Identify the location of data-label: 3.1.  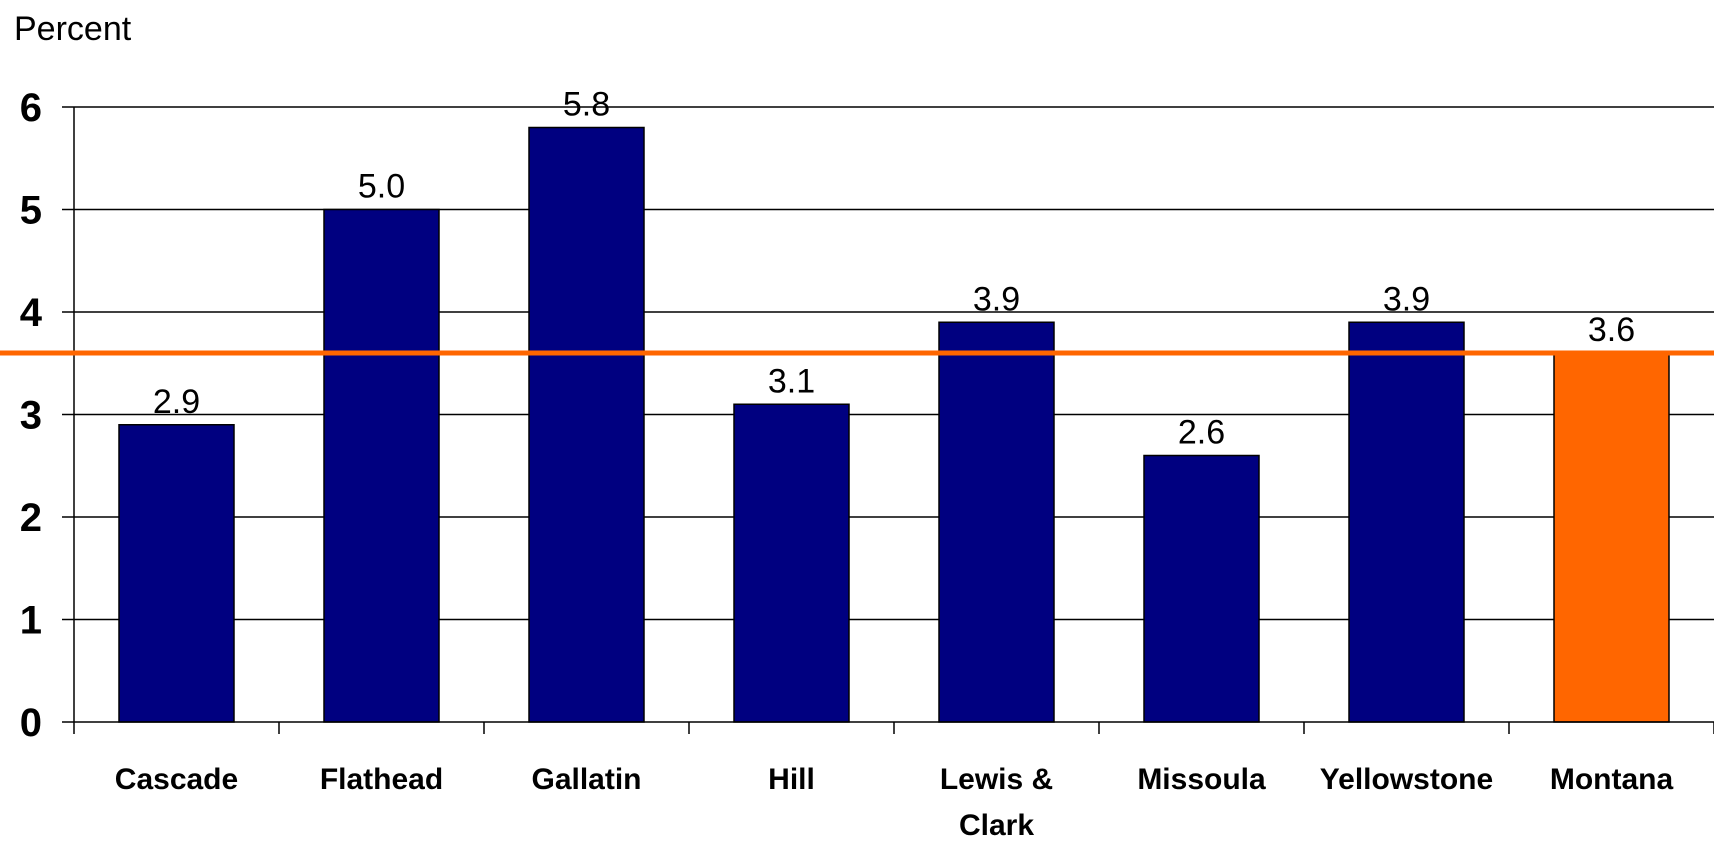
(791, 381).